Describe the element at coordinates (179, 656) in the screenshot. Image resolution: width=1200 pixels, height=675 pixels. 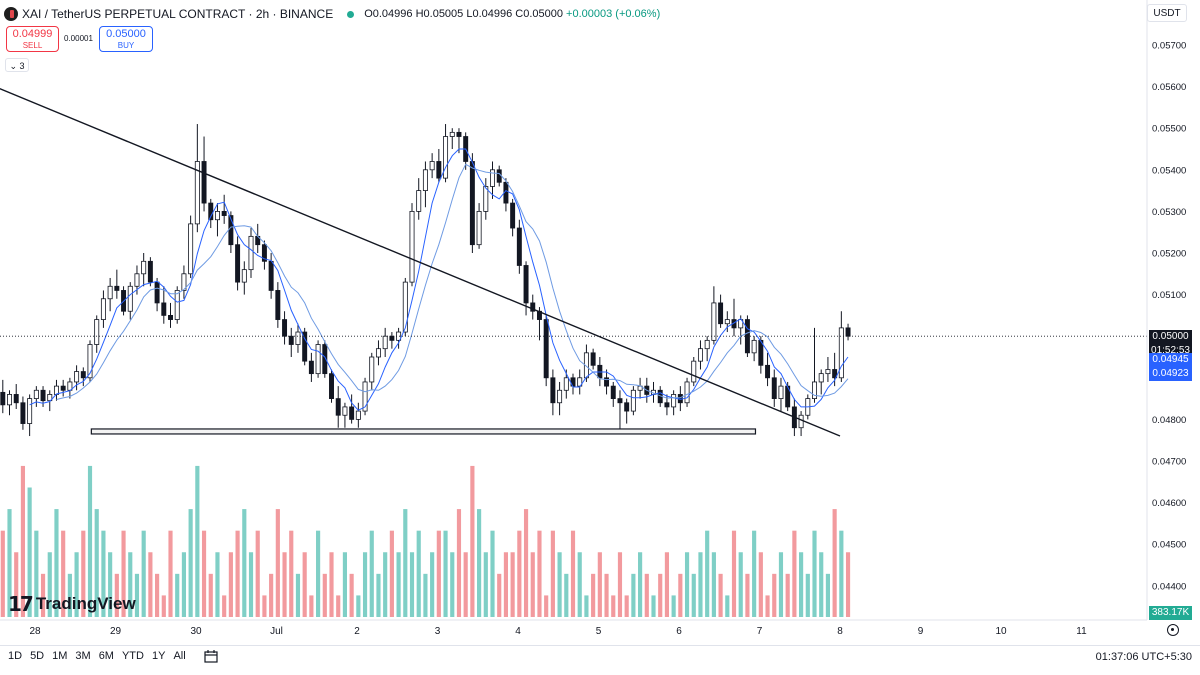
I see `range-all: All` at that location.